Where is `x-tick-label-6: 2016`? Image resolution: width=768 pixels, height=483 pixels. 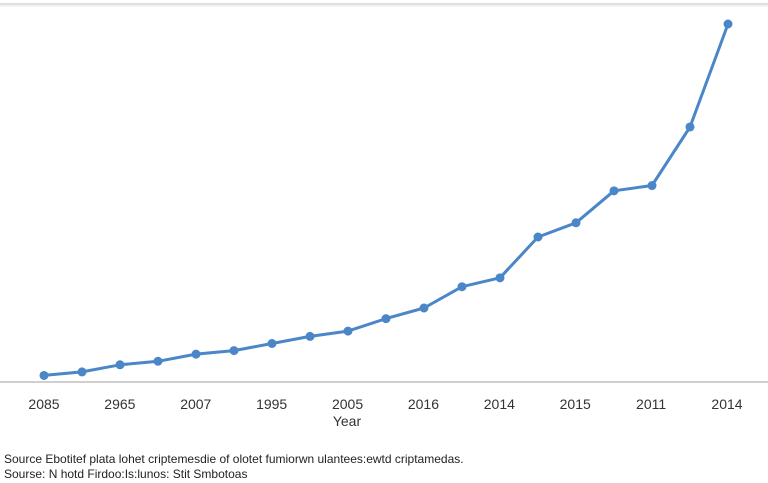
x-tick-label-6: 2016 is located at coordinates (423, 404).